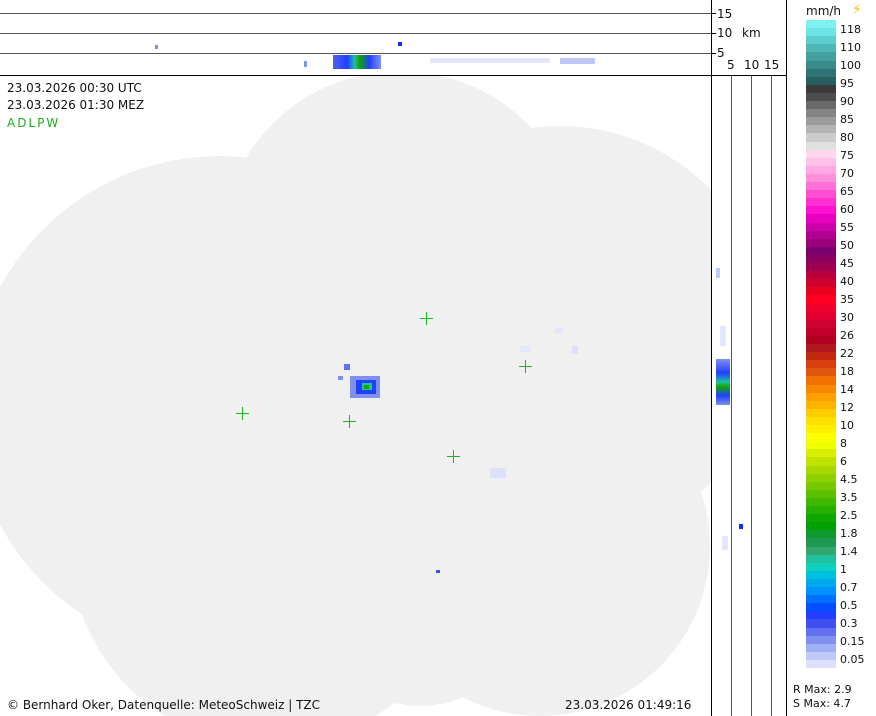 This screenshot has width=876, height=716. I want to click on s-max: S Max: 4.7, so click(822, 703).